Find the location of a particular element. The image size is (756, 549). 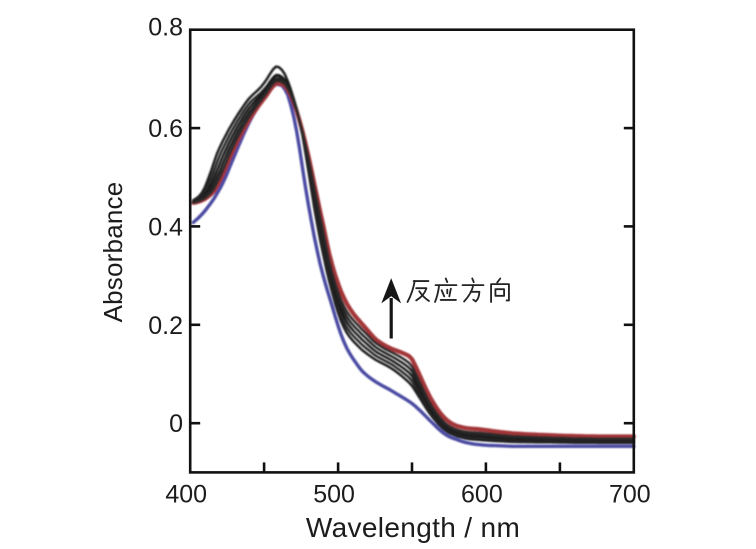

svg-text: 700 is located at coordinates (630, 495).